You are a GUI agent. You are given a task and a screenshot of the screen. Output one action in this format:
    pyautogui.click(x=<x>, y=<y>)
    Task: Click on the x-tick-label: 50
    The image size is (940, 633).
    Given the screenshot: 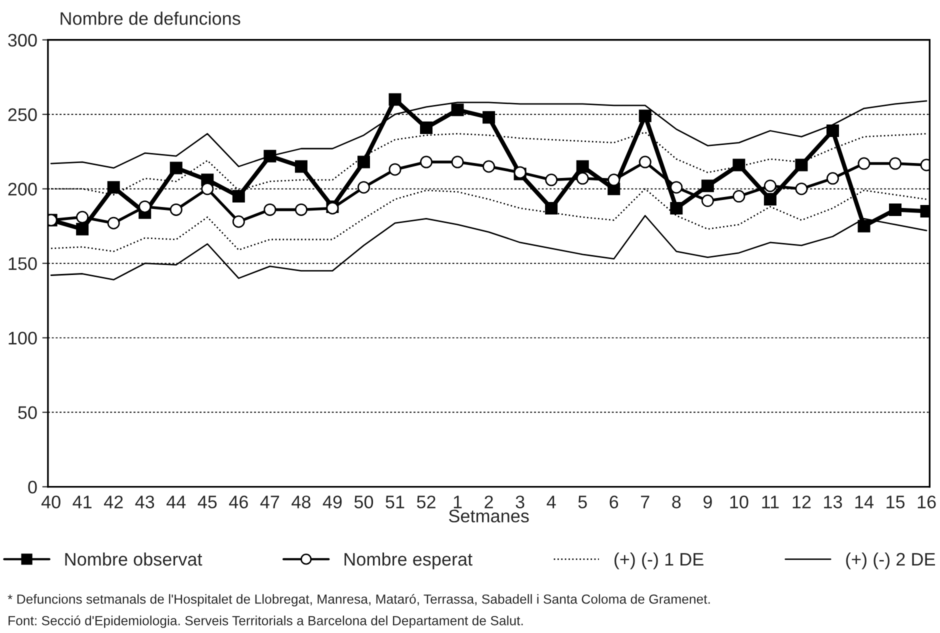 What is the action you would take?
    pyautogui.click(x=364, y=502)
    